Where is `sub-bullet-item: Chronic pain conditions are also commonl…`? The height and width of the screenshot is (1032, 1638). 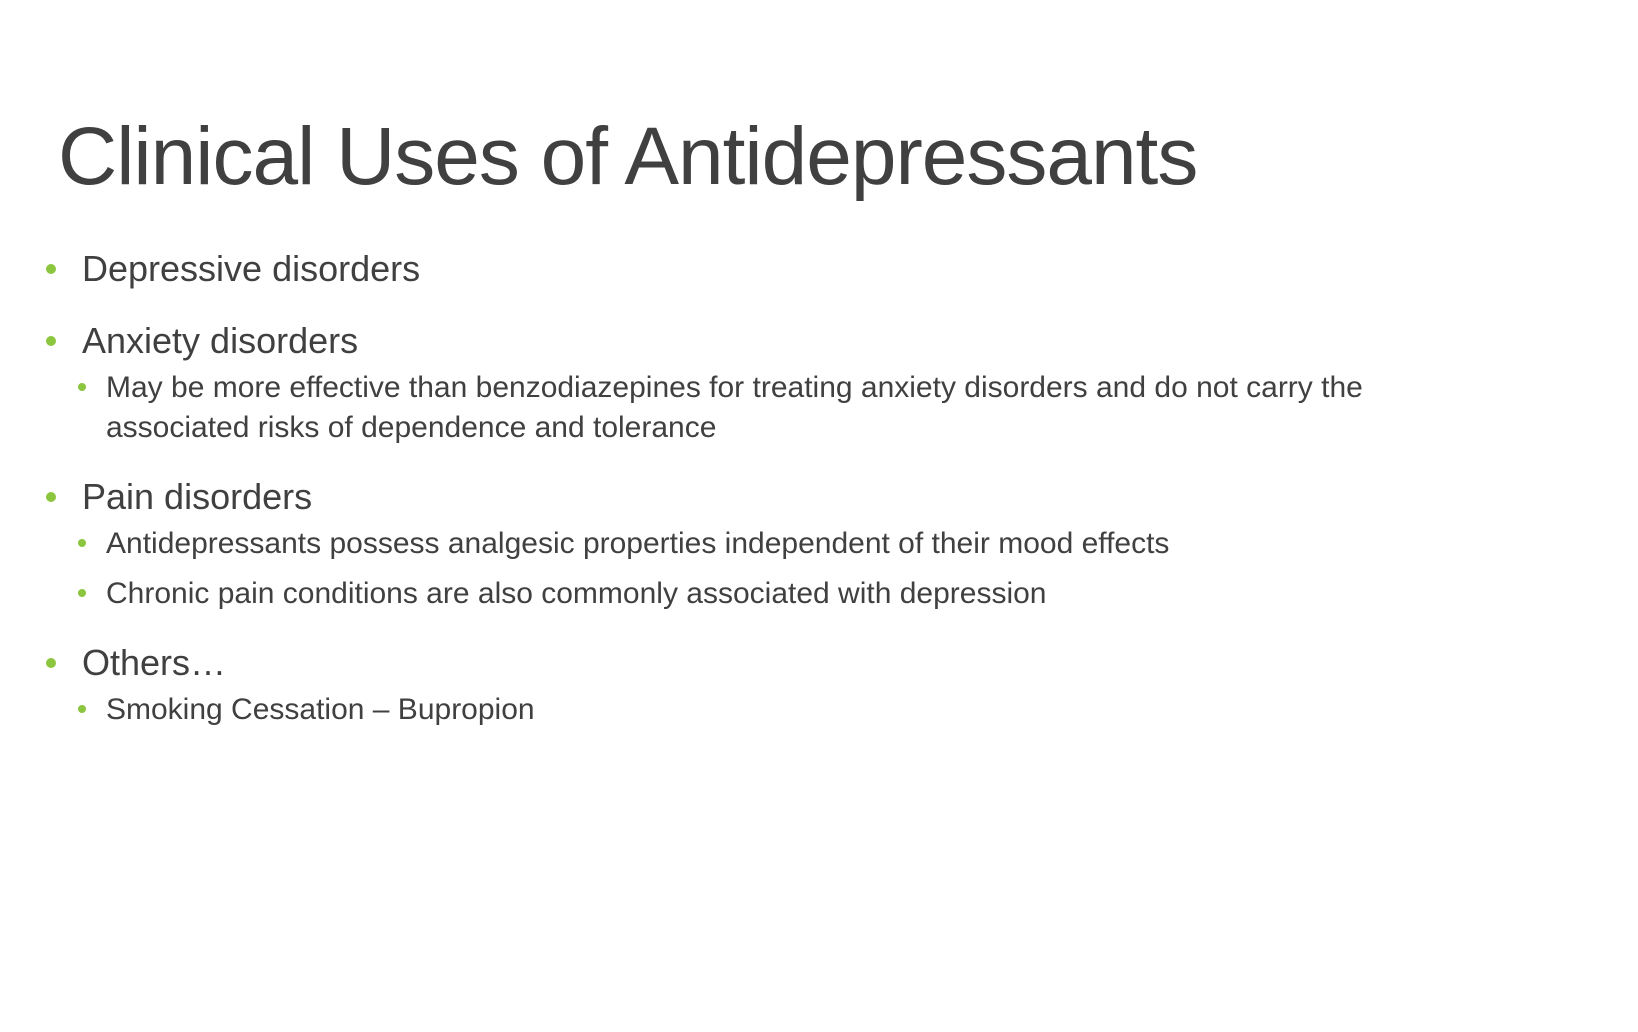 sub-bullet-item: Chronic pain conditions are also commonl… is located at coordinates (820, 594).